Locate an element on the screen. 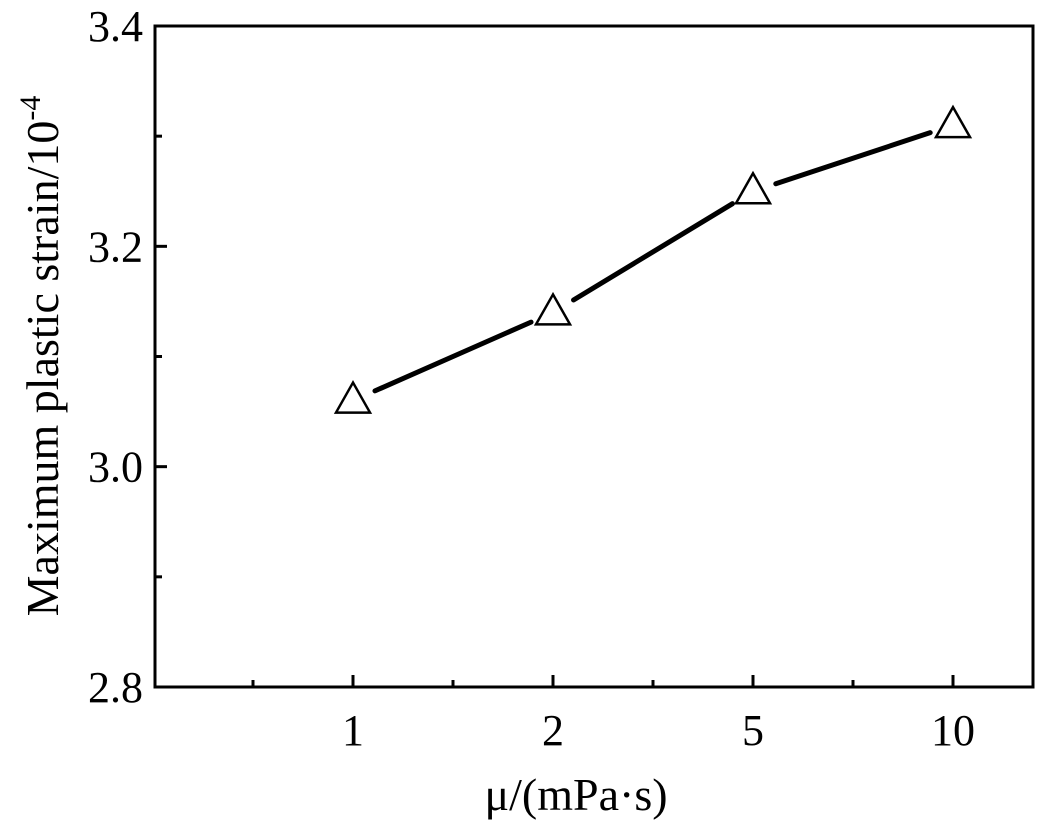 Image resolution: width=1050 pixels, height=826 pixels. x-axis-label: μ/(mPa·s) is located at coordinates (575, 794).